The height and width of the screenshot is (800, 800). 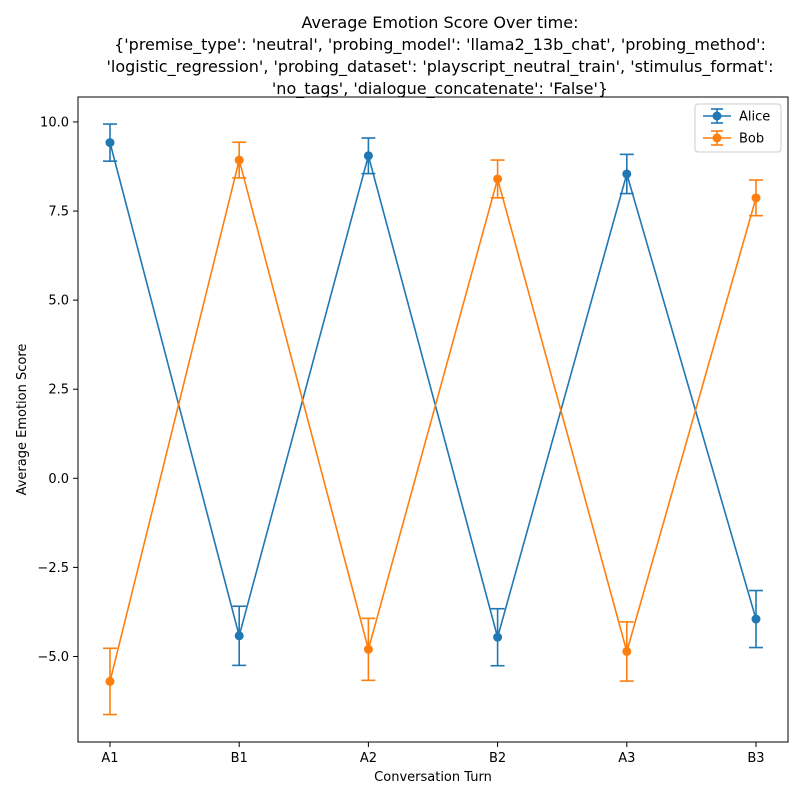 I want to click on legend-label: Alice, so click(x=754, y=117).